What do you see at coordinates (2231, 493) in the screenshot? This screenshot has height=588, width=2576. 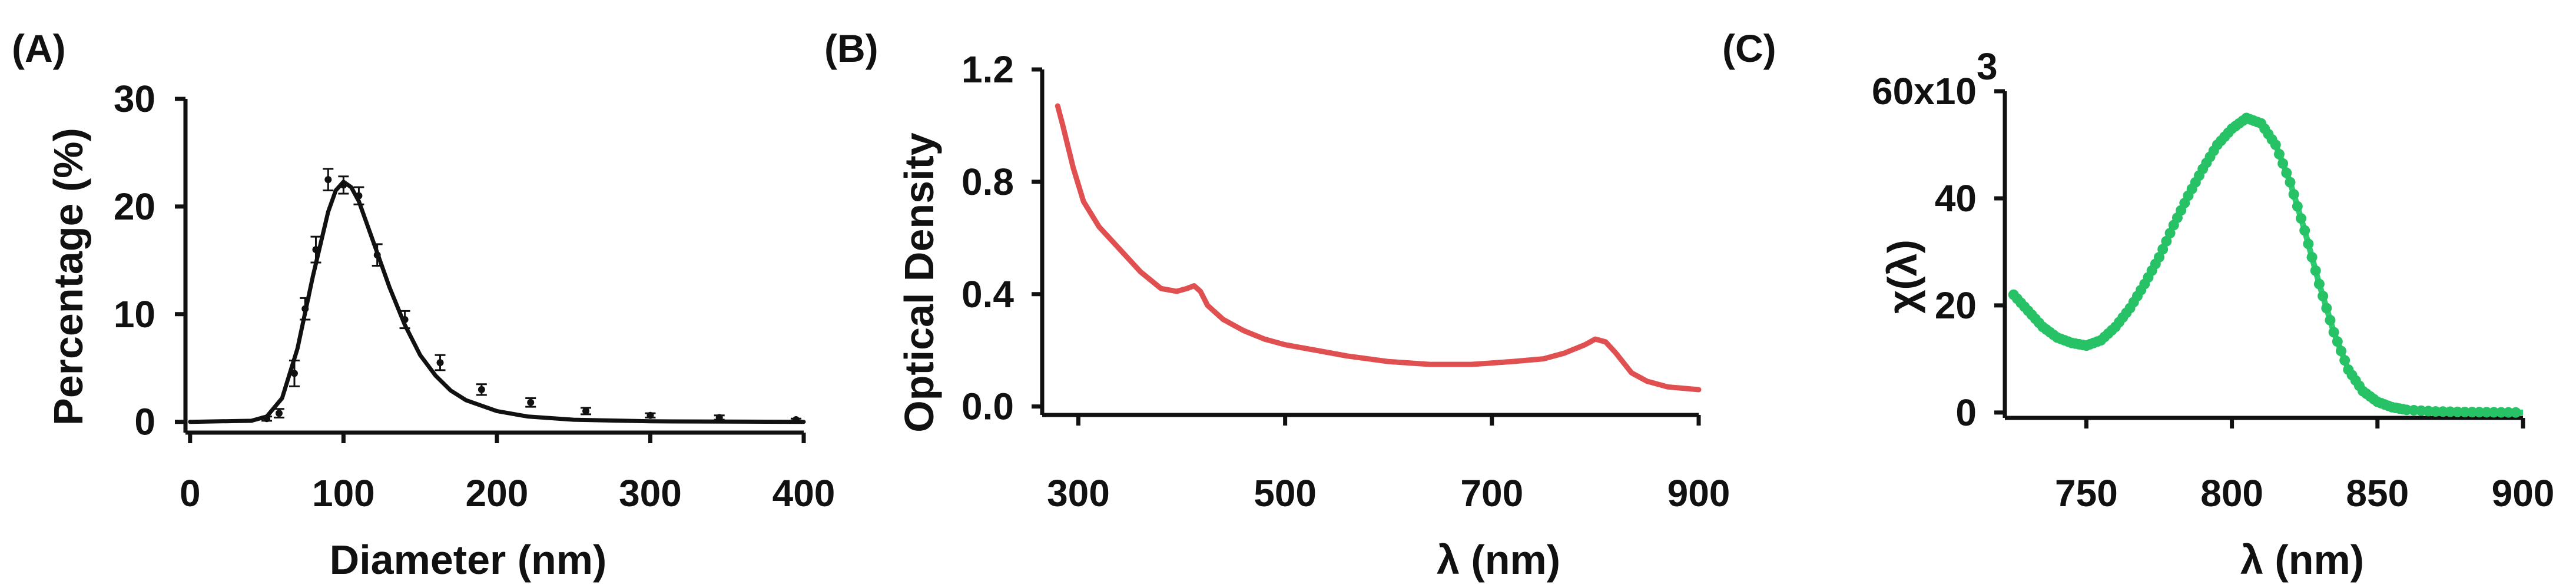 I see `x-tick-label: 800` at bounding box center [2231, 493].